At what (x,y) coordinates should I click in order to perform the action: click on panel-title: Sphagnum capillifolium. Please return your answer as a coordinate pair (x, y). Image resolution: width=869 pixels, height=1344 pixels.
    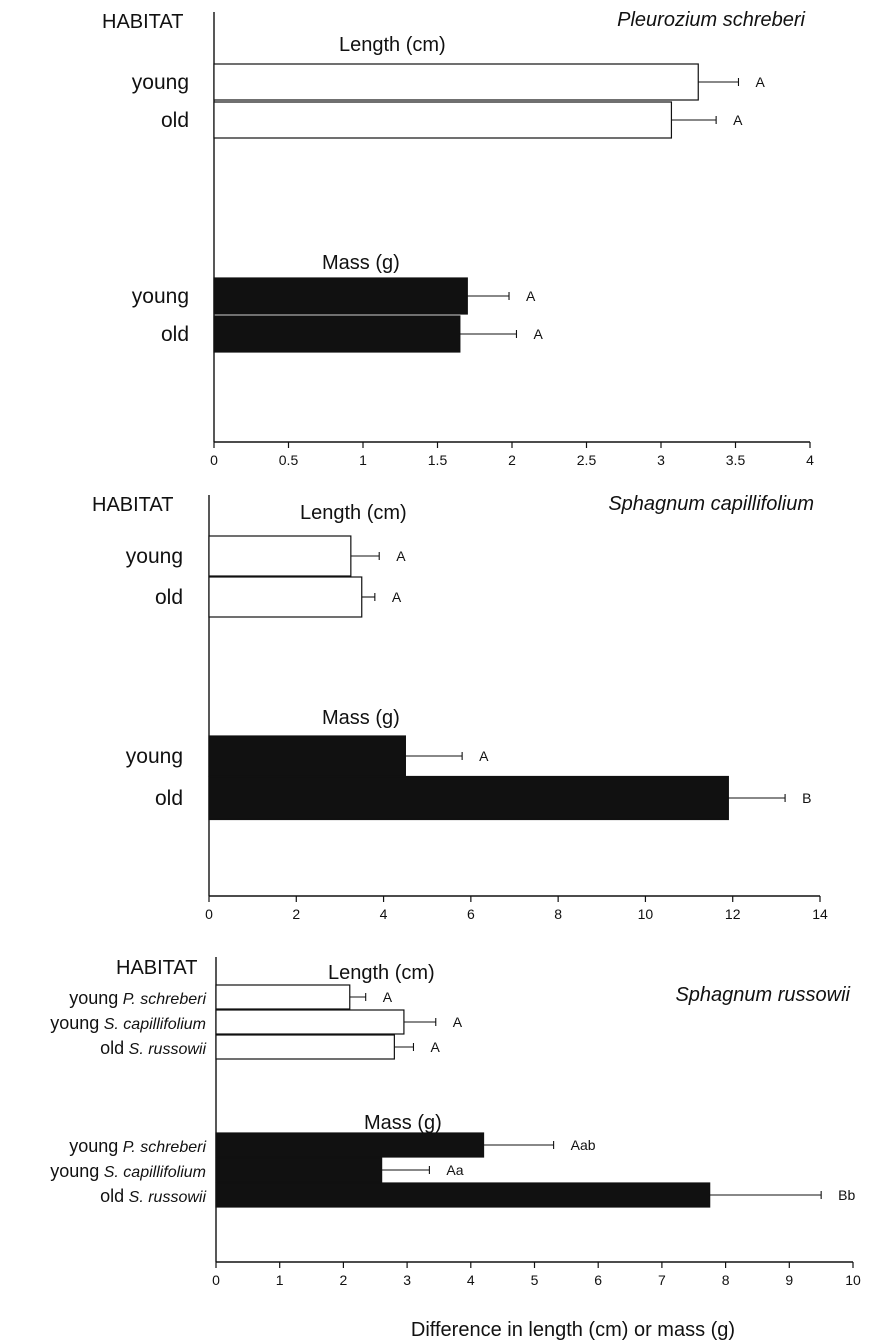
    Looking at the image, I should click on (711, 504).